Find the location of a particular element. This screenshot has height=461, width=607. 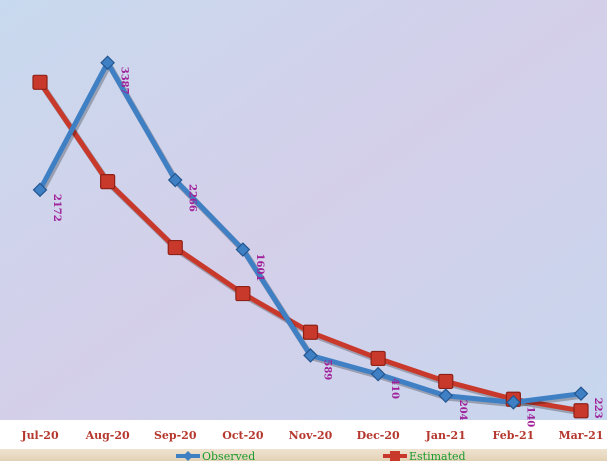

x-tick-label-6: Jan-21 is located at coordinates (445, 435).